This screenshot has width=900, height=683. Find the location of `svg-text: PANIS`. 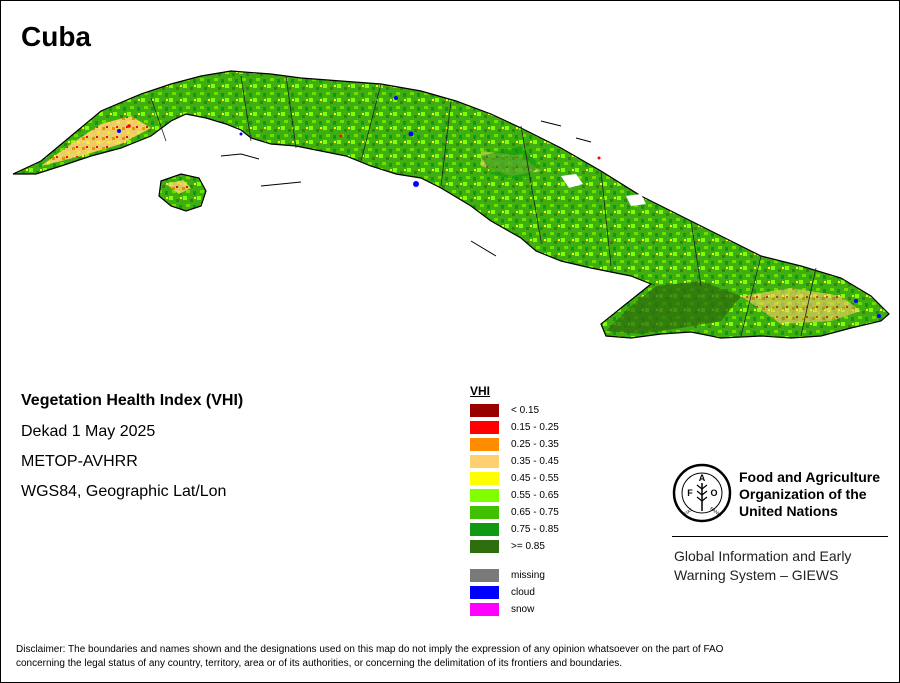

svg-text: PANIS is located at coordinates (716, 512).